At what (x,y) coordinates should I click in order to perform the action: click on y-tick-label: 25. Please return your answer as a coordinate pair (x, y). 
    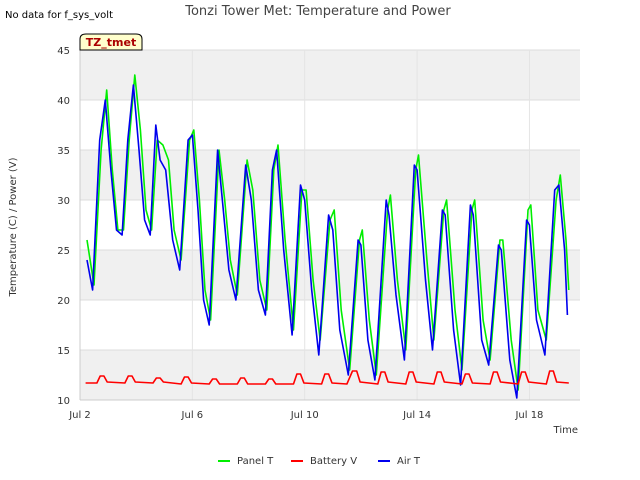
    Looking at the image, I should click on (63, 251).